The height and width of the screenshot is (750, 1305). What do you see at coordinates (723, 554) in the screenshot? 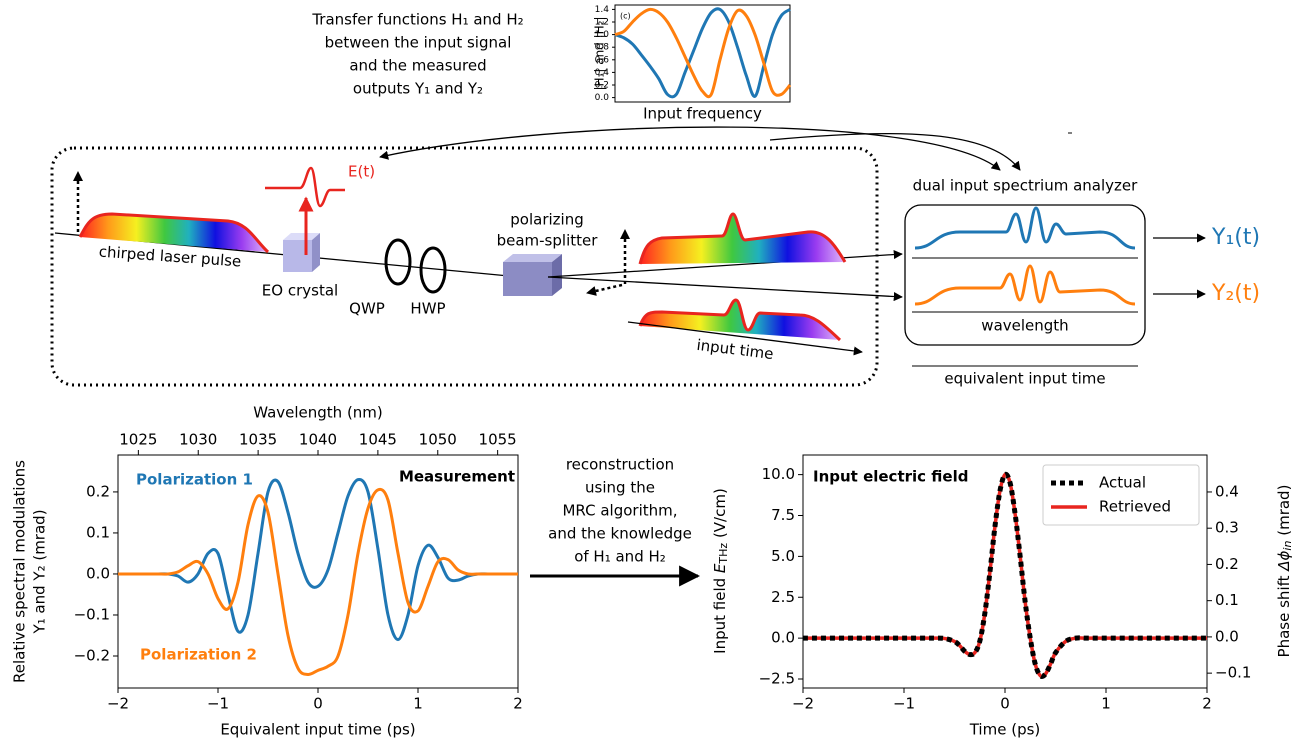
I see `label-part: THz` at bounding box center [723, 554].